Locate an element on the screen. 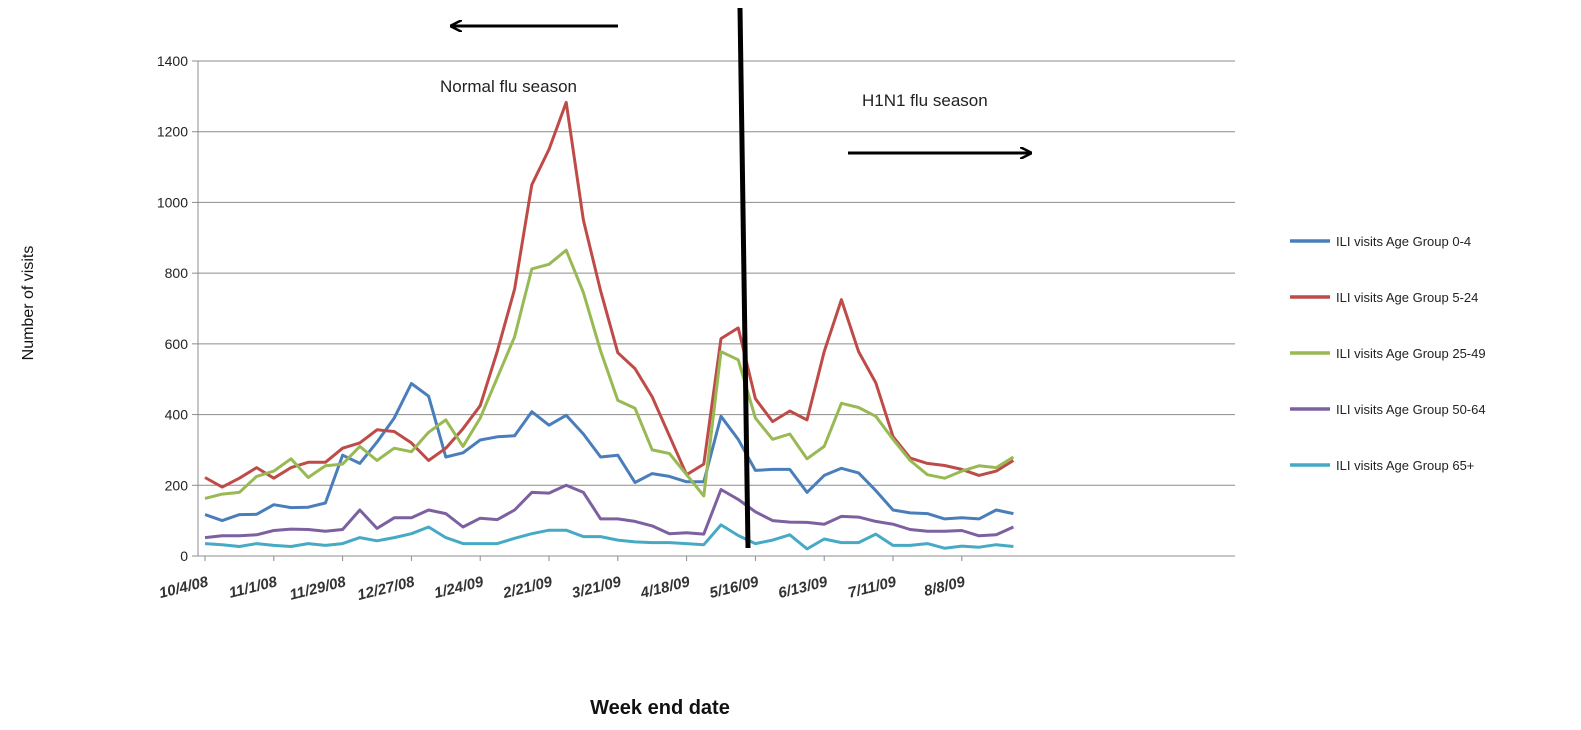  x-tick-label: 7/11/09 is located at coordinates (872, 587).